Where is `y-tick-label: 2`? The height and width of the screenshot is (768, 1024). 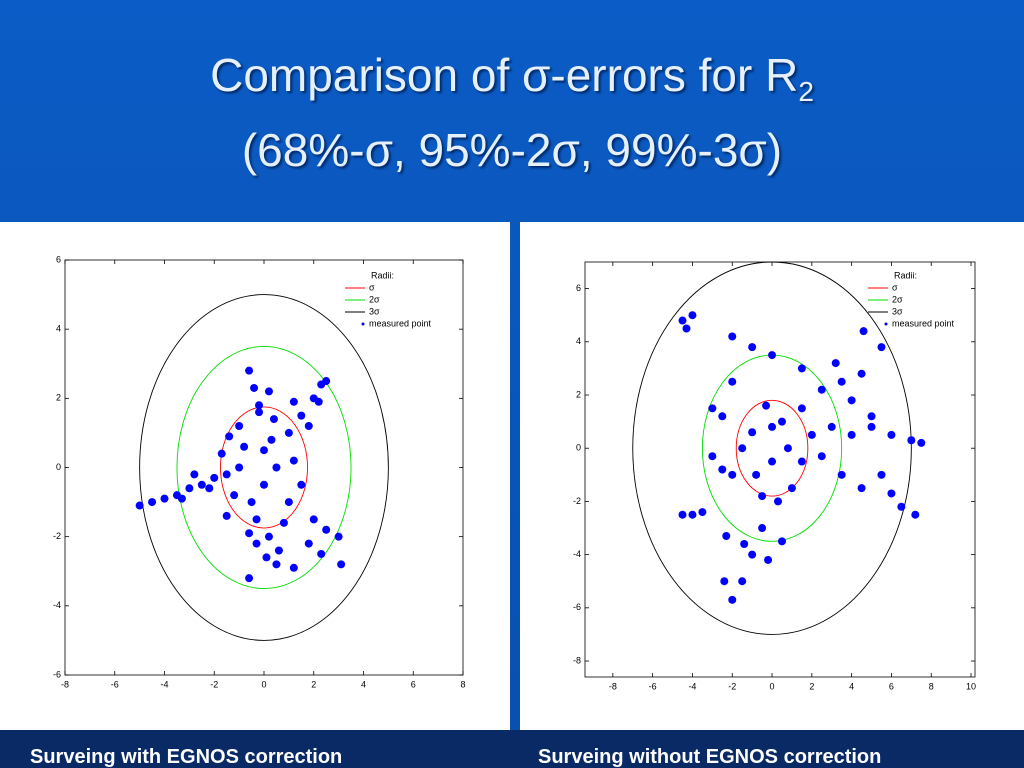
y-tick-label: 2 is located at coordinates (58, 398).